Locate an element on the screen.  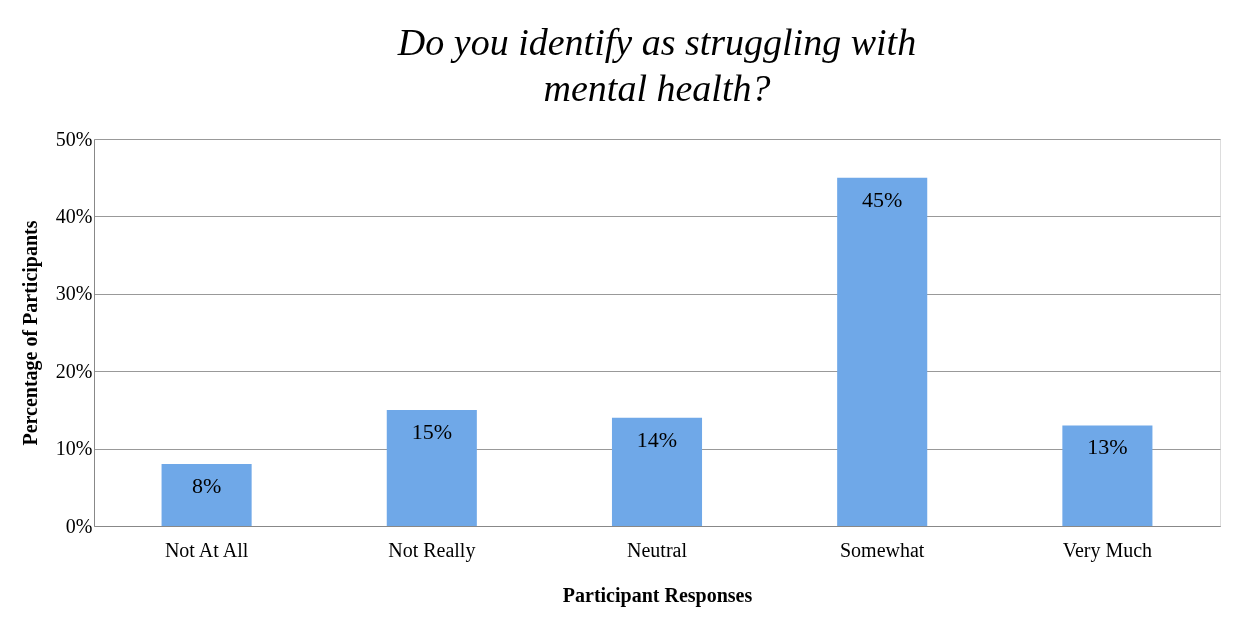
y-tick-label: 20% is located at coordinates (74, 370).